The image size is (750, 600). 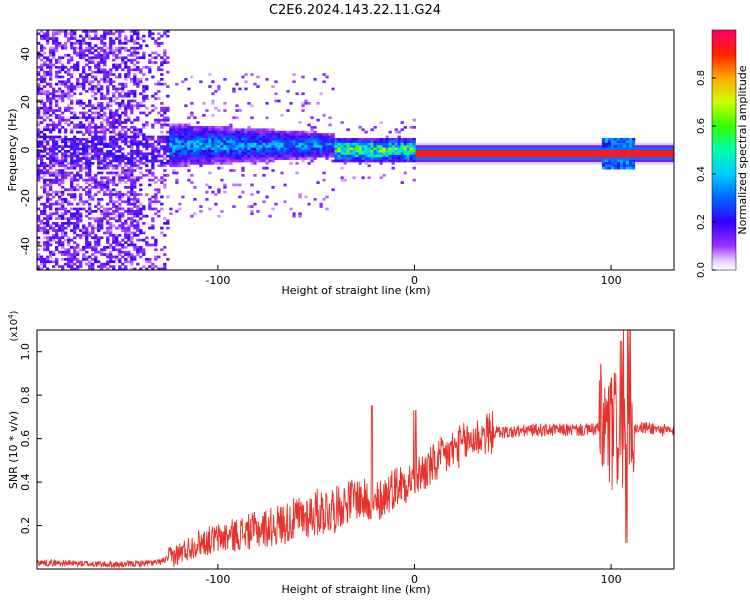 I want to click on line-x-tick-label: -100, so click(x=217, y=579).